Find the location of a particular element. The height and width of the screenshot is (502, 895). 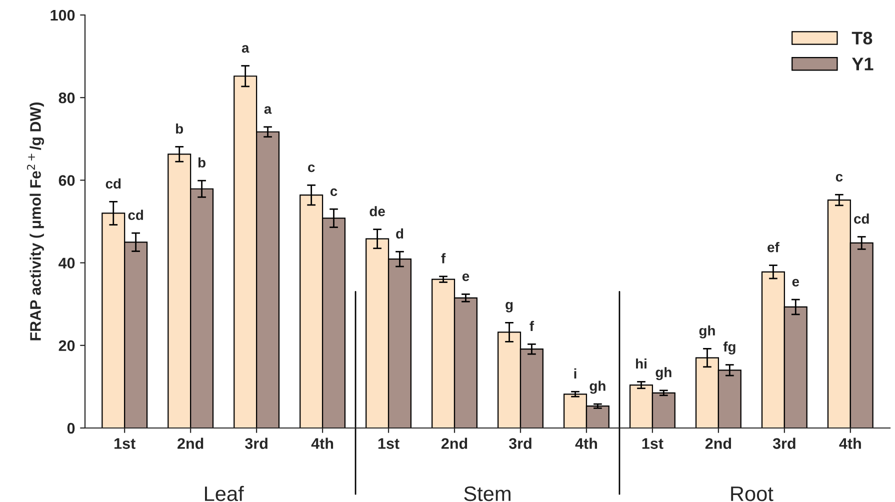

y-axis-title: FRAP activity ( μmol Fe$^{2+}$/g DW) is located at coordinates (35, 221).